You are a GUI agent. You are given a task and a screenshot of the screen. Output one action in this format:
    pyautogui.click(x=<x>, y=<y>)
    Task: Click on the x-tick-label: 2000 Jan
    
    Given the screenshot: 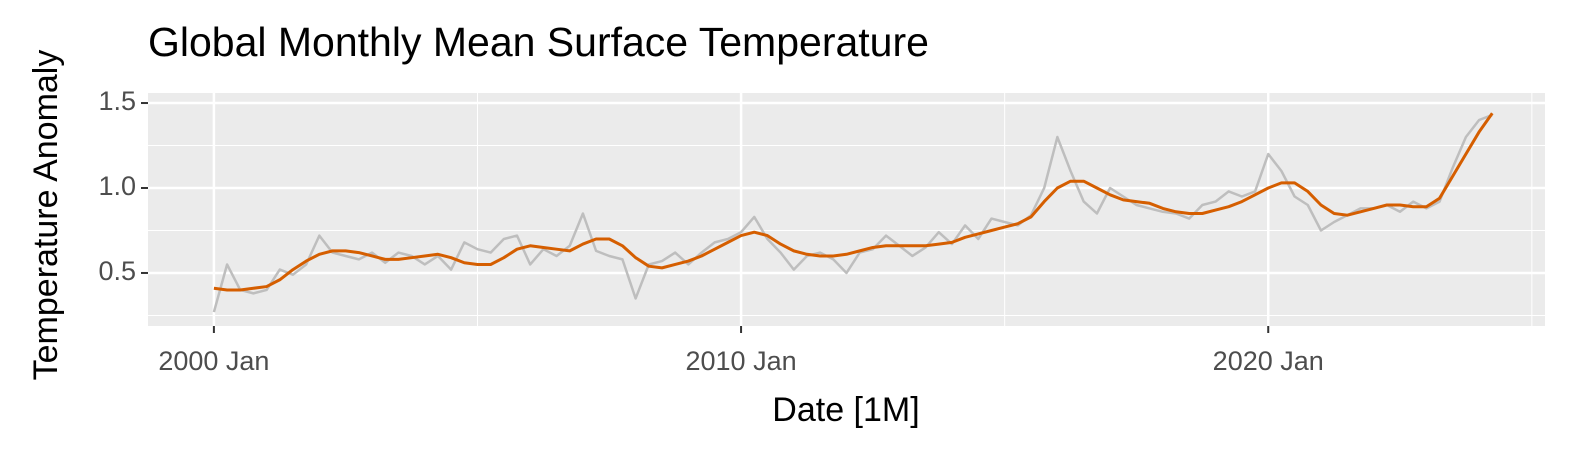 What is the action you would take?
    pyautogui.click(x=213, y=361)
    